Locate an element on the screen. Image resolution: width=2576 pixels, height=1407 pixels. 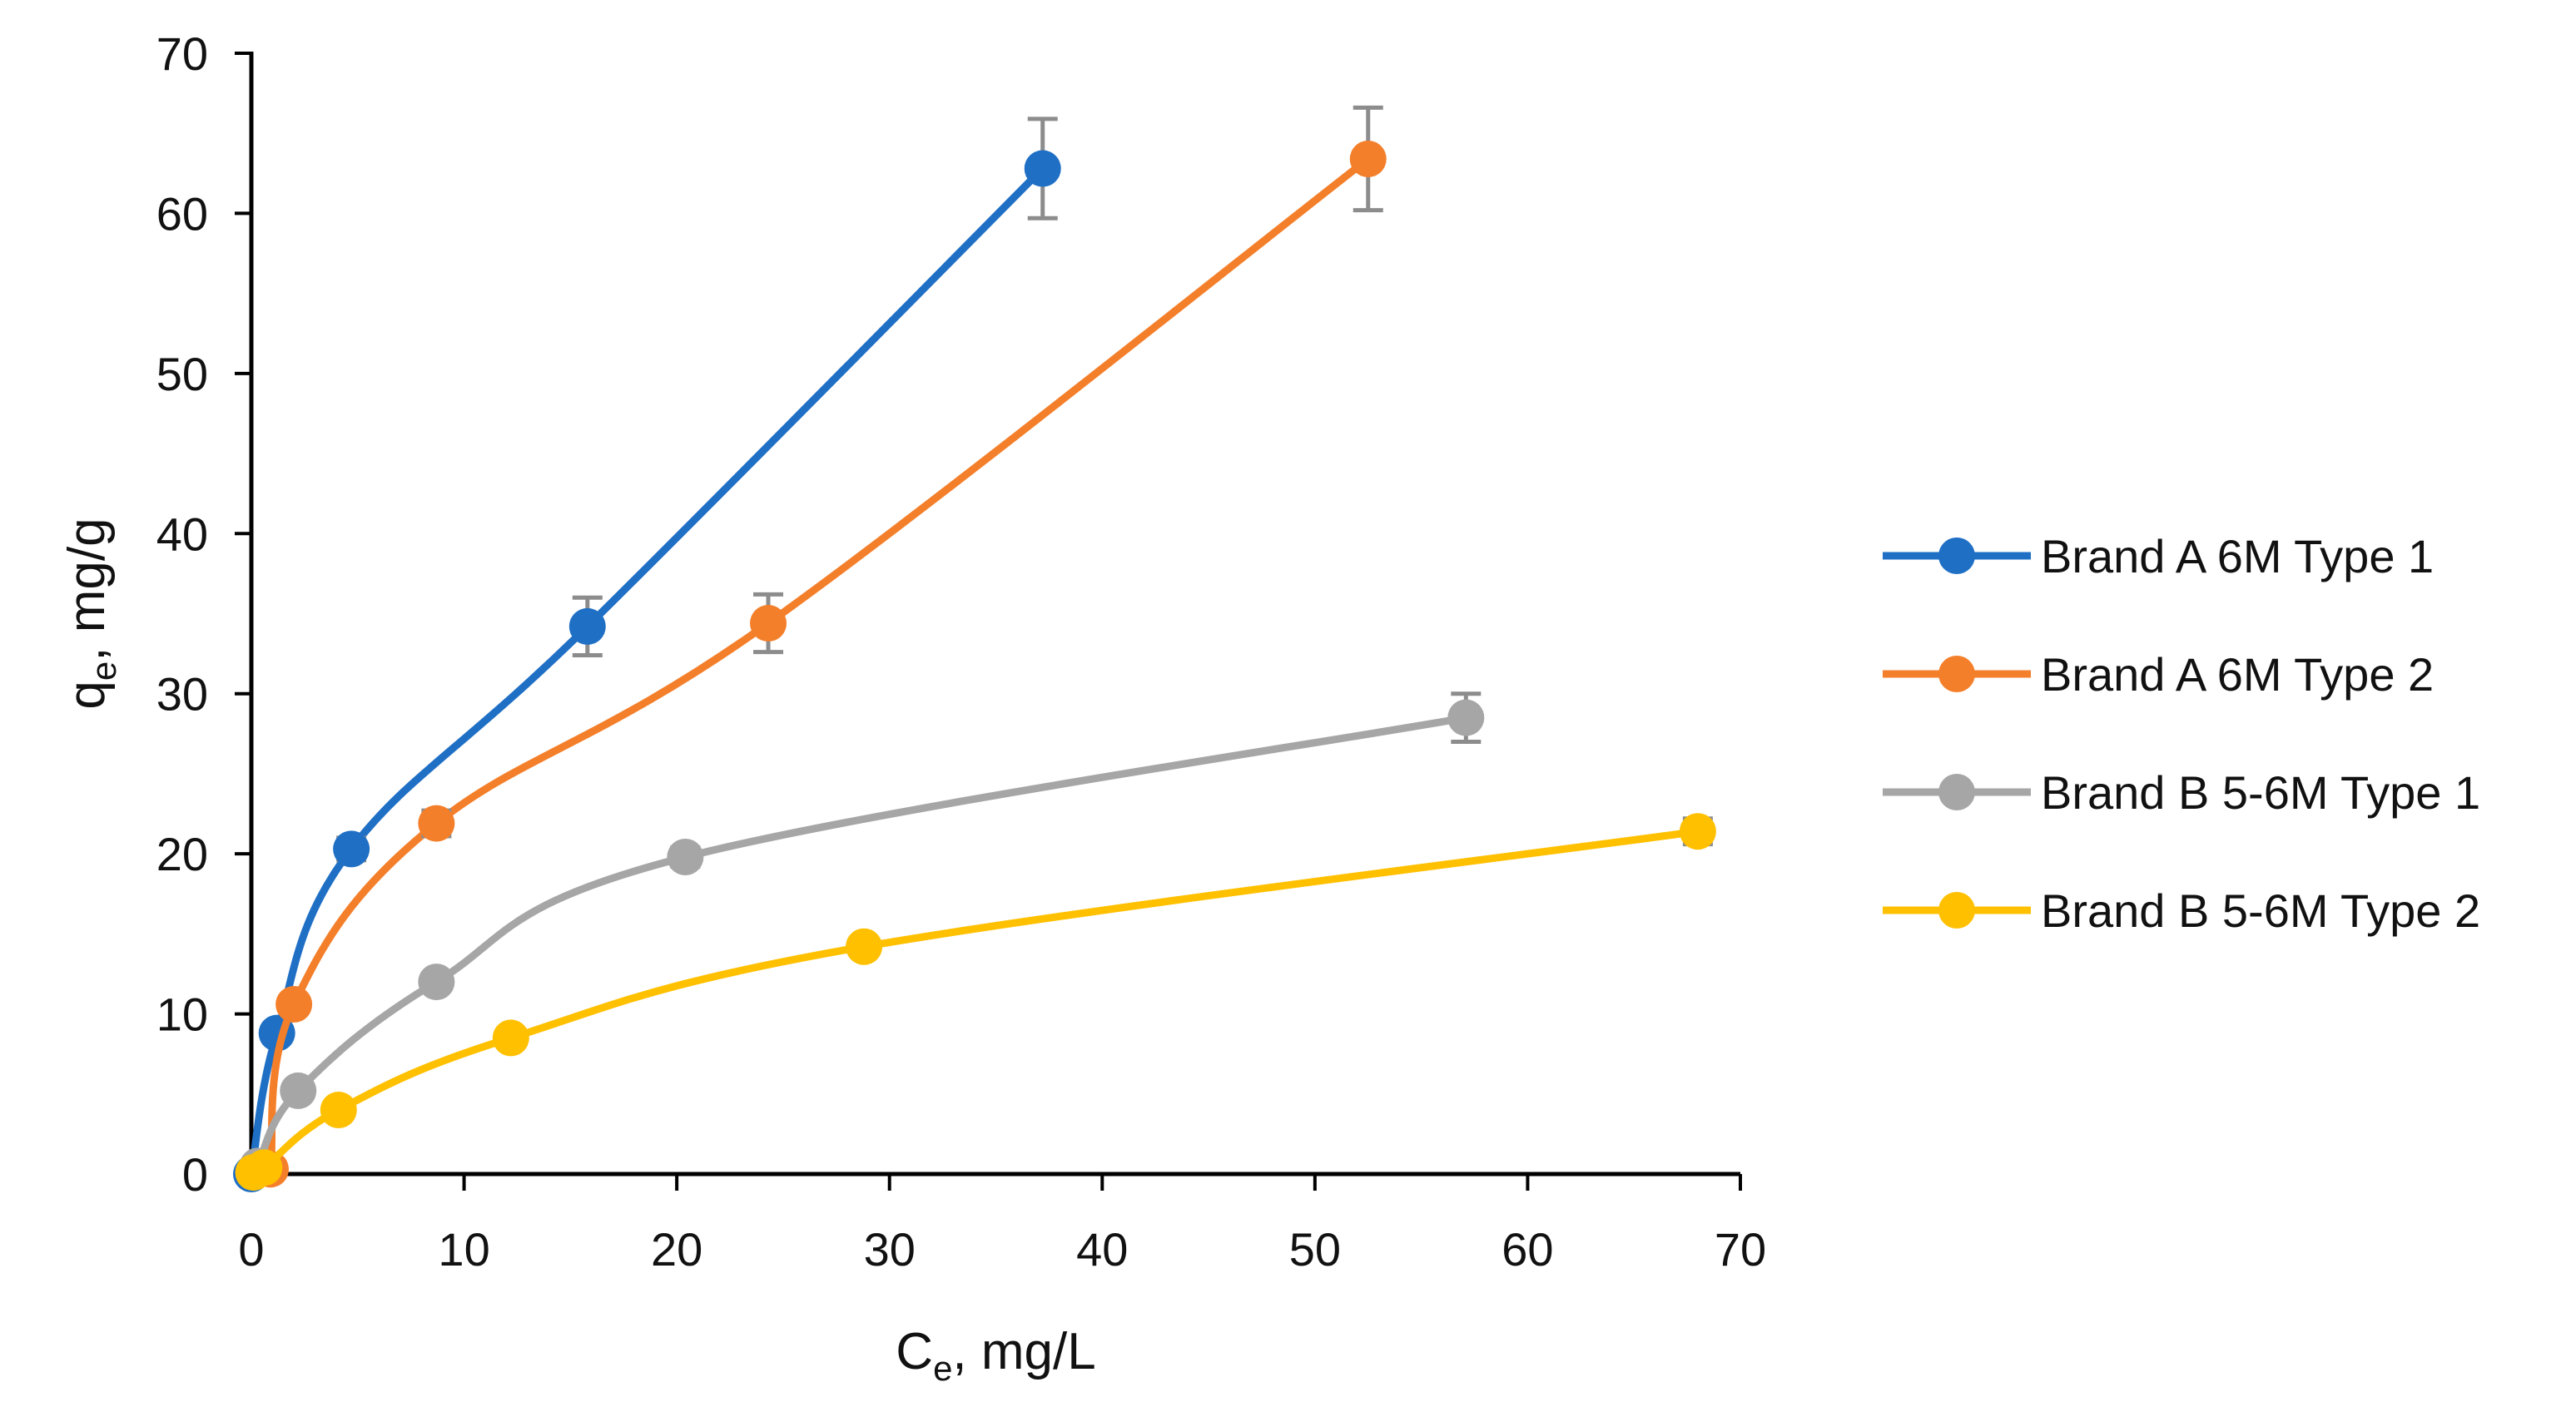
legend-item: Brand B 5-6M Type 2 is located at coordinates (2181, 910).